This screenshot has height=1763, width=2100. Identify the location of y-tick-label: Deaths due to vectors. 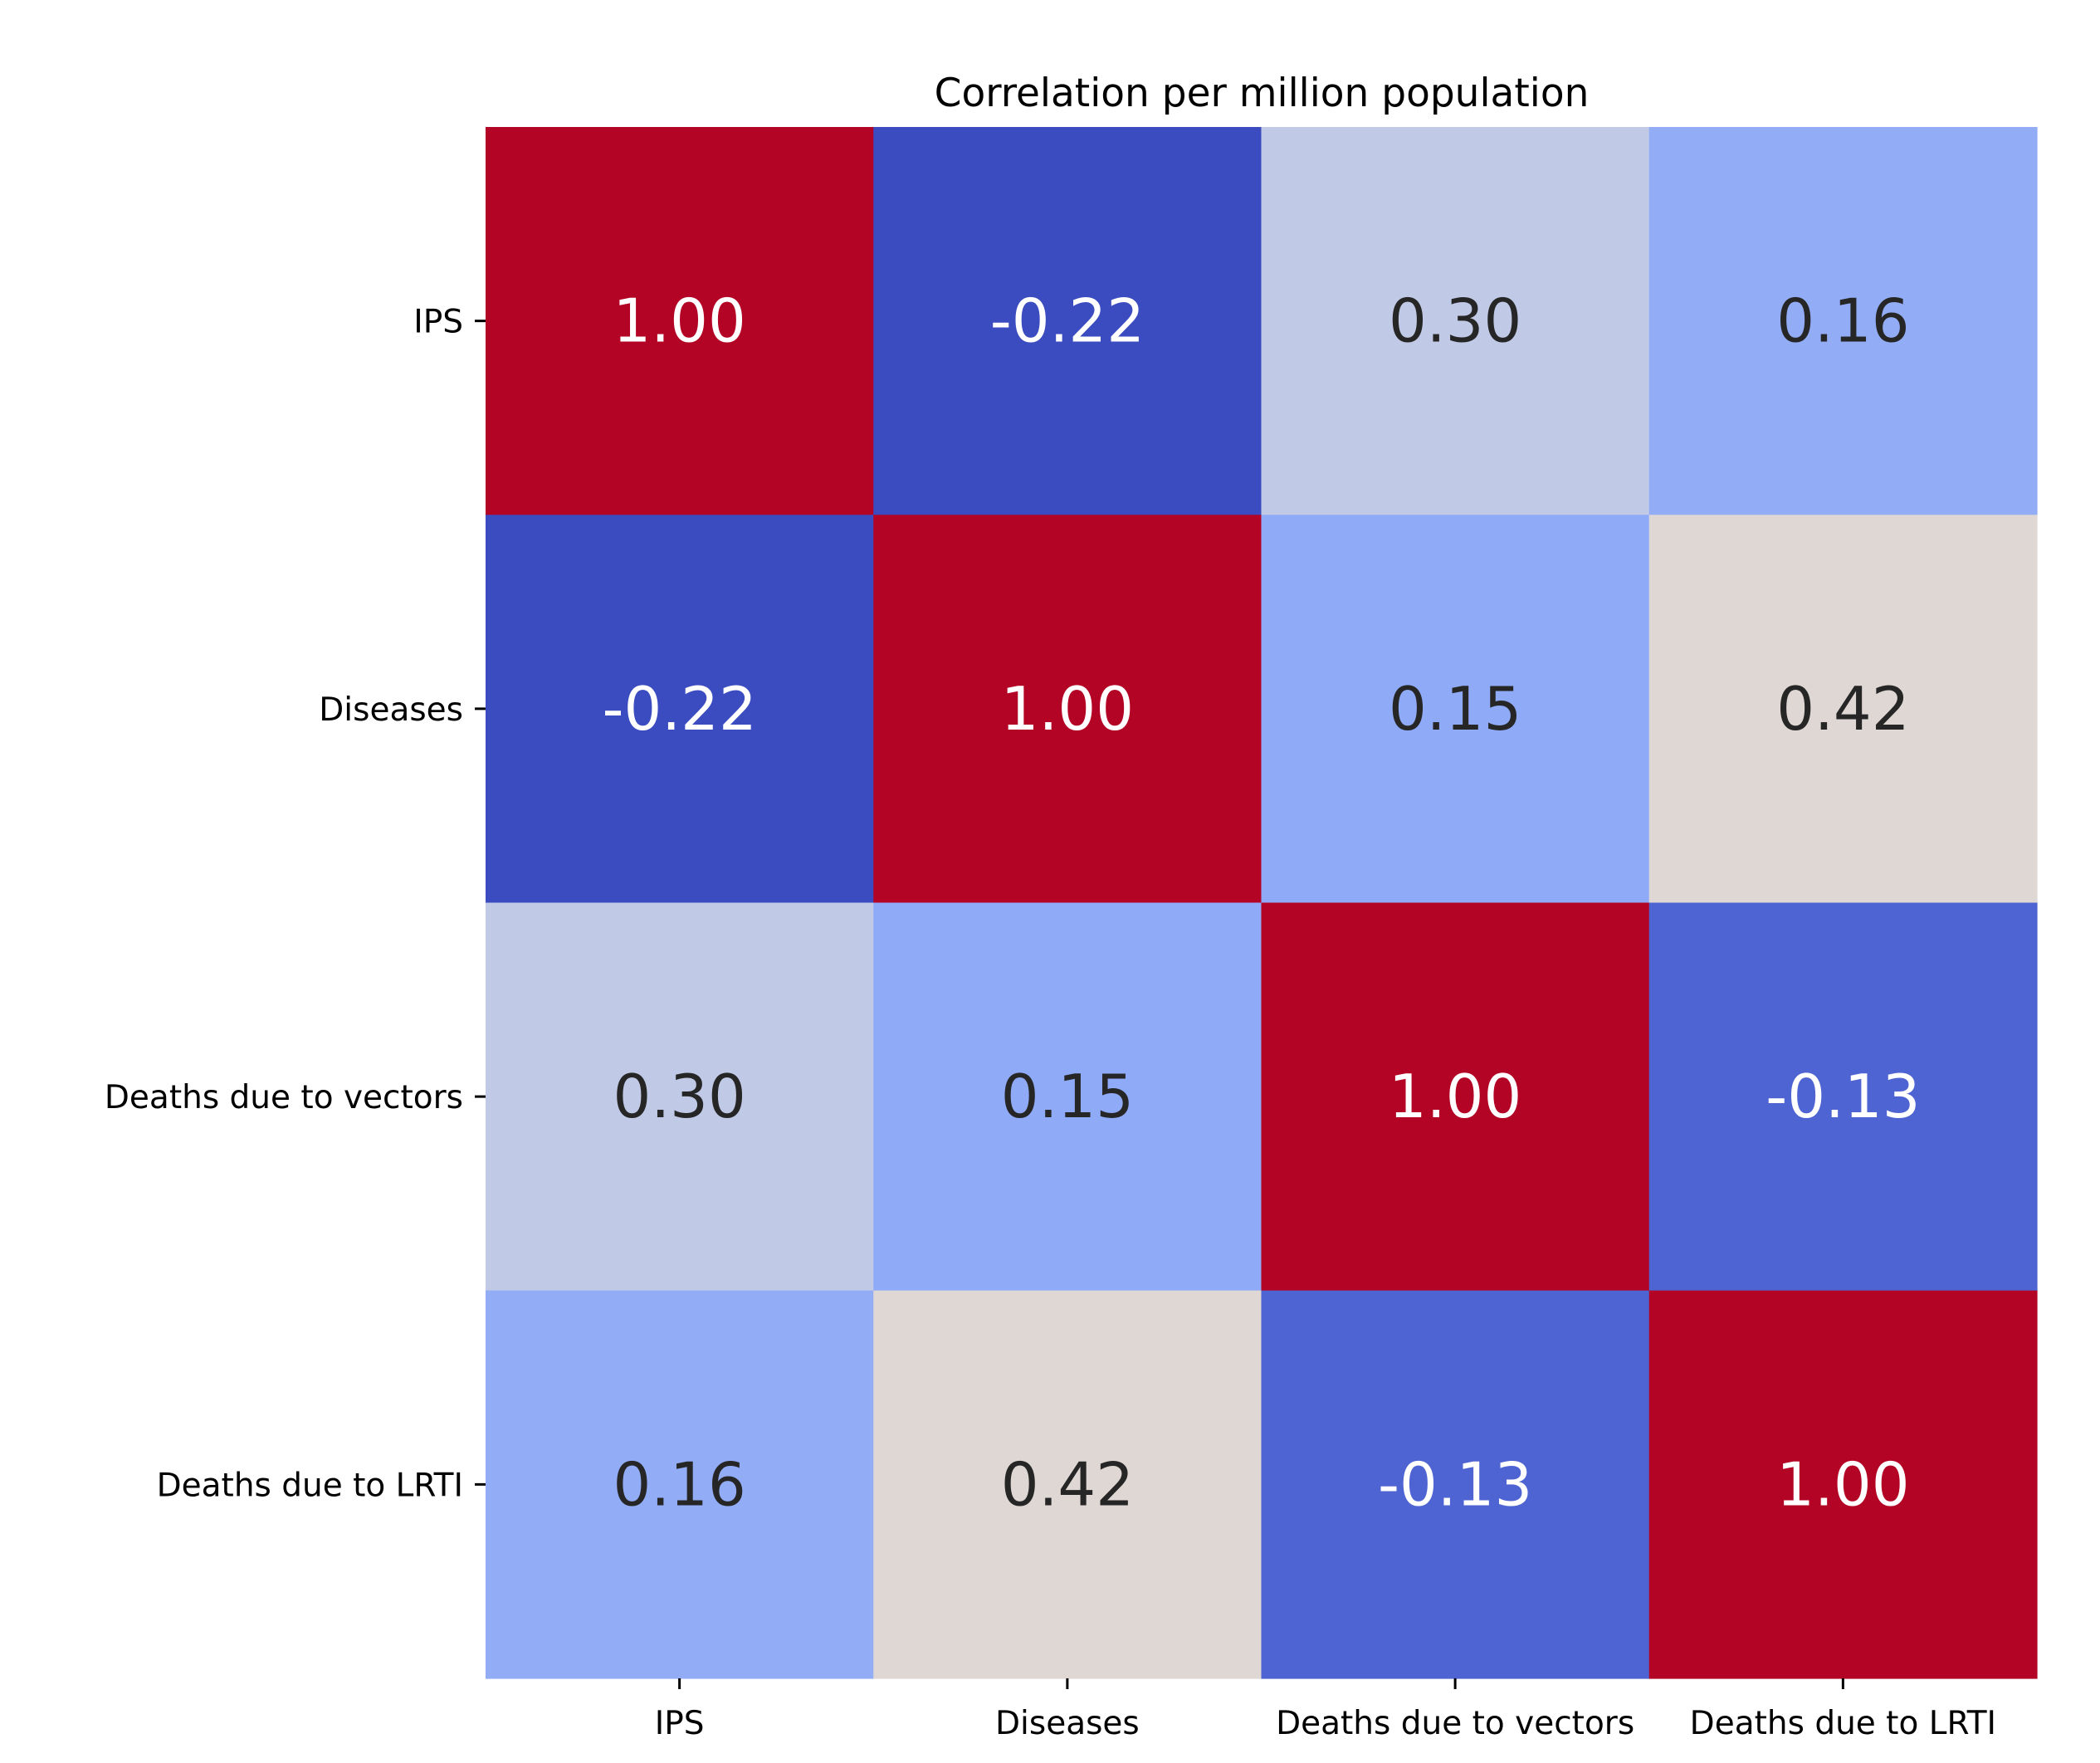
(284, 1097).